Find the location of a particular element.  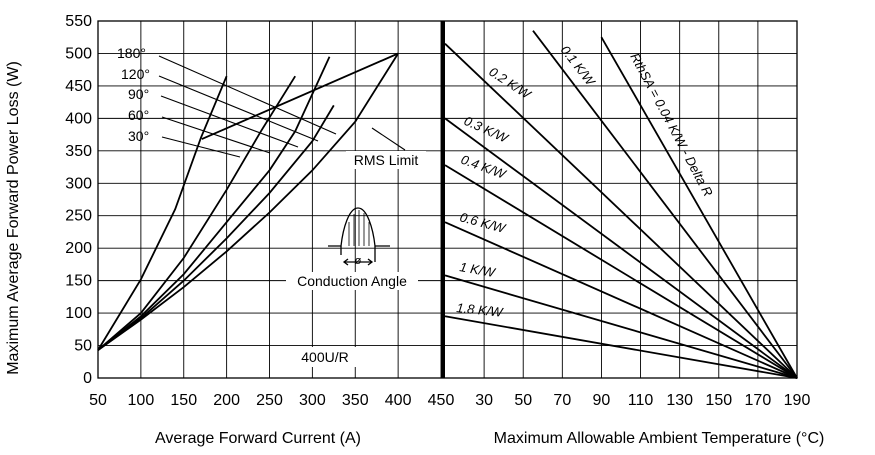

curve-label-30: 30° is located at coordinates (138, 136).